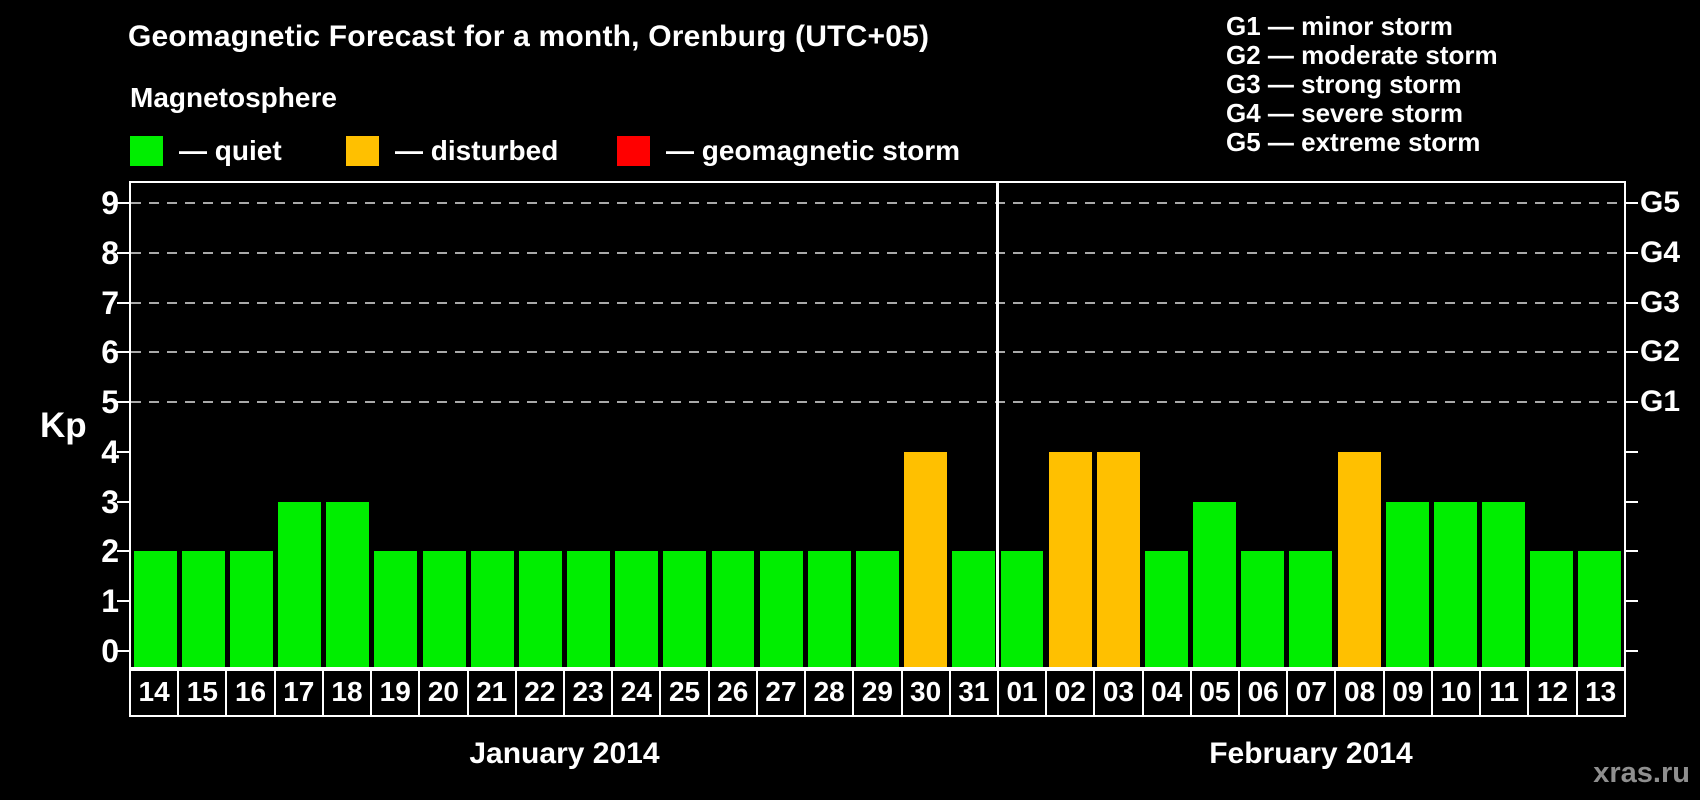 The width and height of the screenshot is (1700, 800). Describe the element at coordinates (1345, 113) in the screenshot. I see `g-scale-line-4: G4 — severe storm` at that location.